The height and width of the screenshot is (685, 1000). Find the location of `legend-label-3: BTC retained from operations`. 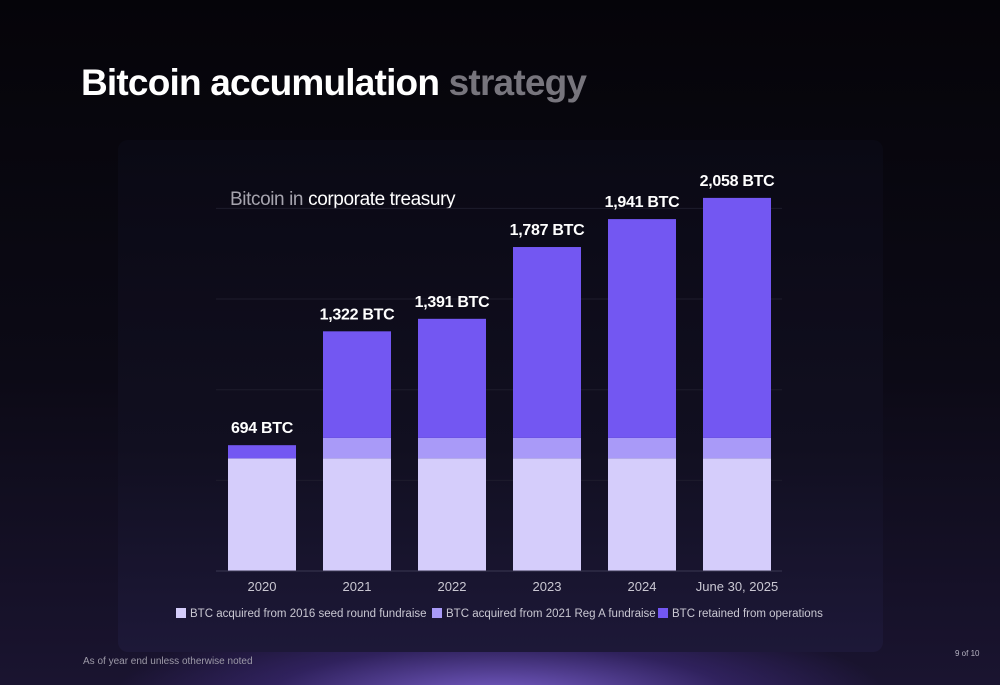

legend-label-3: BTC retained from operations is located at coordinates (747, 614).